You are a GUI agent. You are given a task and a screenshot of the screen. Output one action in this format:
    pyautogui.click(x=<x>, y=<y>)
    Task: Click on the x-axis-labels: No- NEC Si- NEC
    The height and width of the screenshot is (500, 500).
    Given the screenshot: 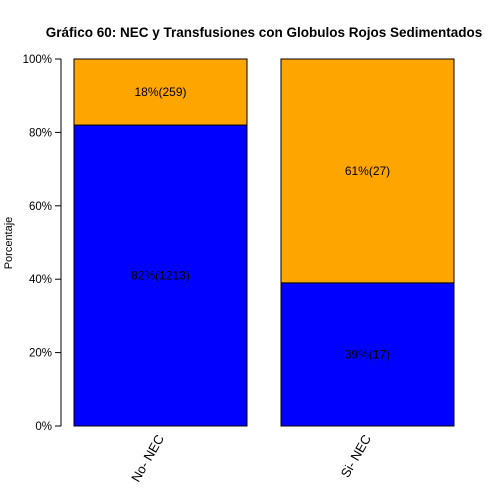 What is the action you would take?
    pyautogui.click(x=251, y=458)
    